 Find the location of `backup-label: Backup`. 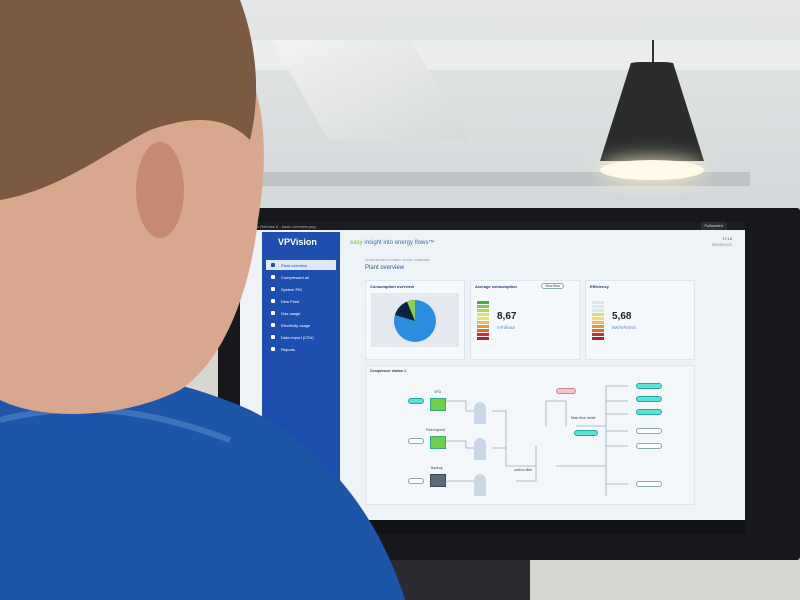

backup-label: Backup is located at coordinates (437, 468).